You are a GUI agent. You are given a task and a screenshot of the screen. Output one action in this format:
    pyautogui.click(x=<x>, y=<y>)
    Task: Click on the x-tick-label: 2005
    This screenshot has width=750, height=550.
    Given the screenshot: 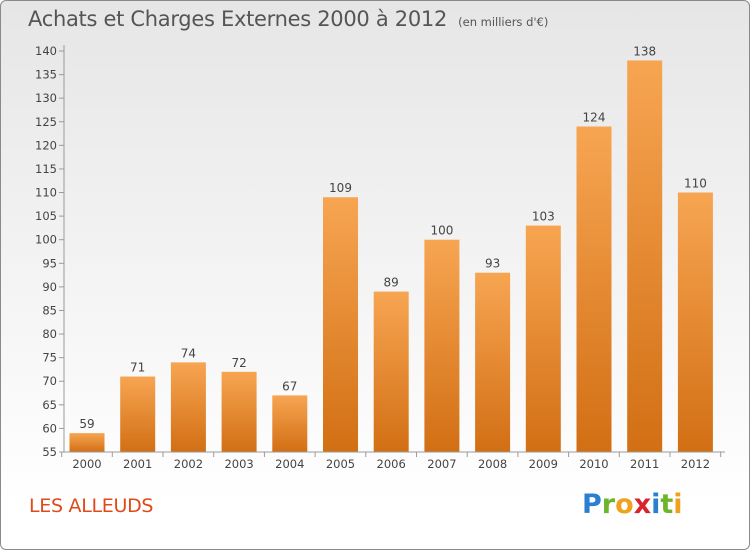 What is the action you would take?
    pyautogui.click(x=340, y=464)
    